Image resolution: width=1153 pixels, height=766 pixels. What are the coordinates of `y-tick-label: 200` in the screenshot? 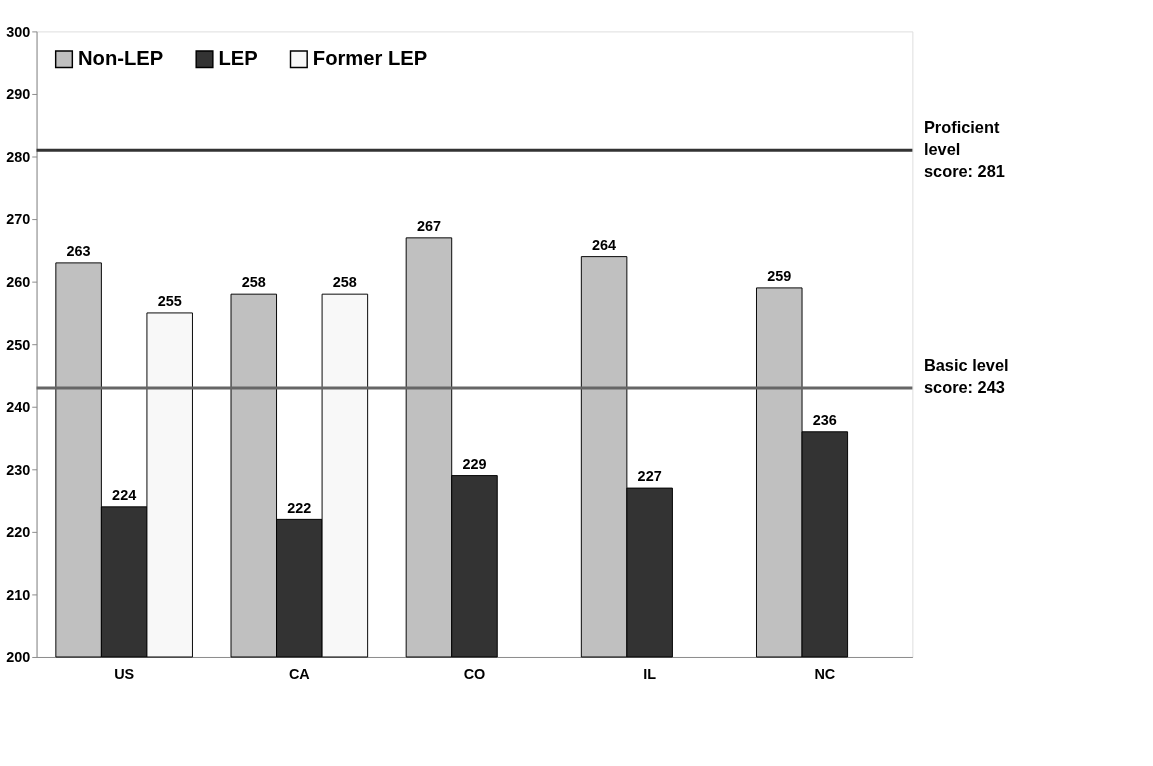 It's located at (18, 657).